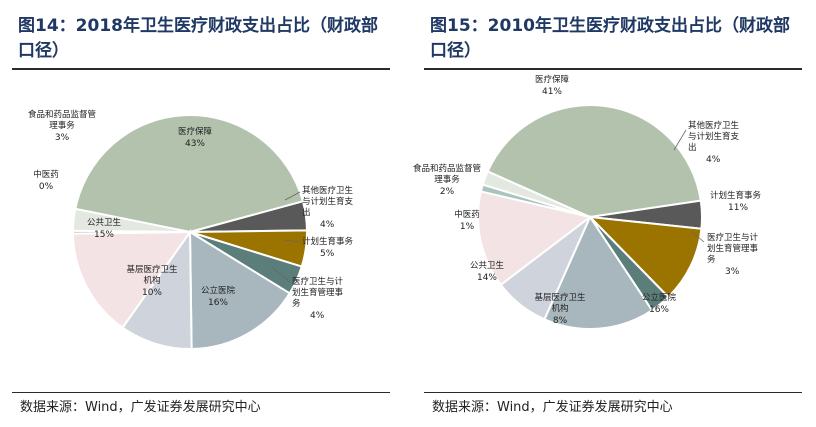 The height and width of the screenshot is (427, 816). I want to click on slice-percent-label: 8%, so click(560, 321).